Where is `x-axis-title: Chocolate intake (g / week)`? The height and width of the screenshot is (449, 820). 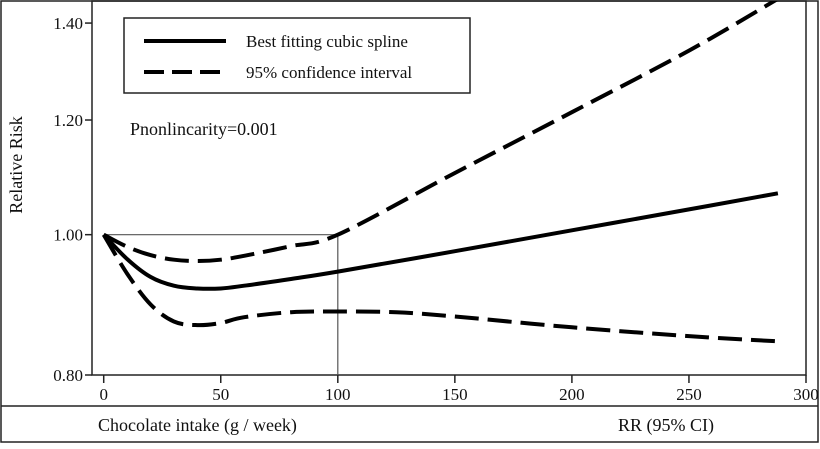
x-axis-title: Chocolate intake (g / week) is located at coordinates (197, 425).